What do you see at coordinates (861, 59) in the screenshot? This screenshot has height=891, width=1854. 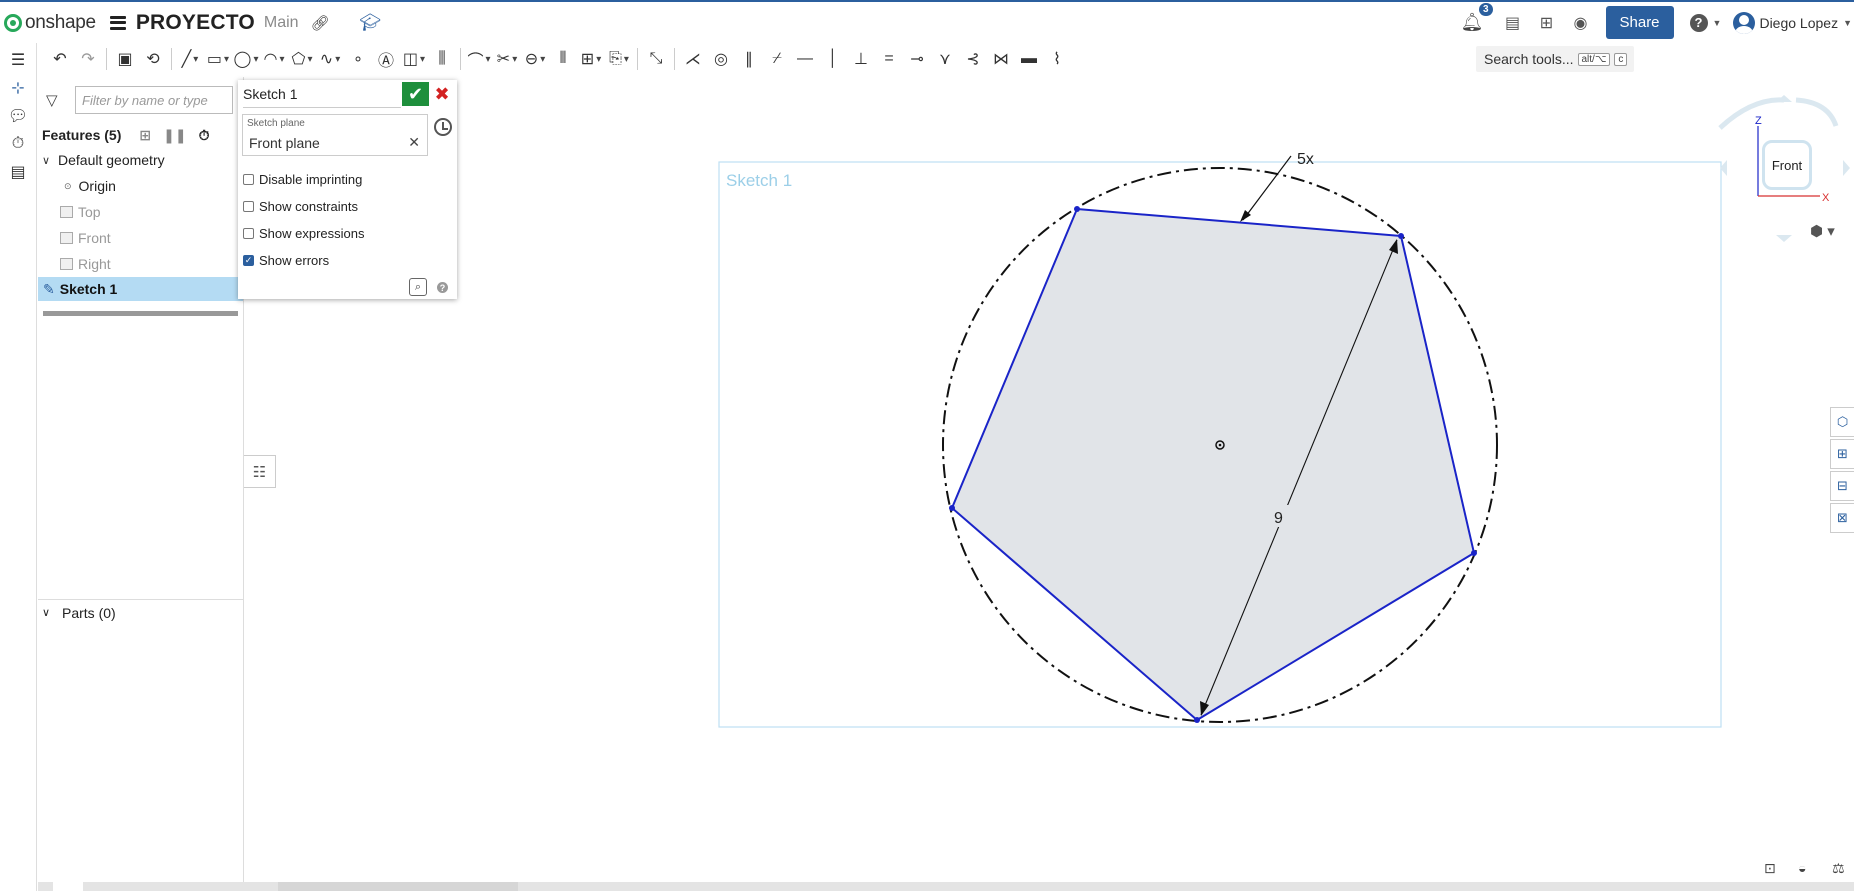 I see `perpendicular-constraint-icon: ⊥` at bounding box center [861, 59].